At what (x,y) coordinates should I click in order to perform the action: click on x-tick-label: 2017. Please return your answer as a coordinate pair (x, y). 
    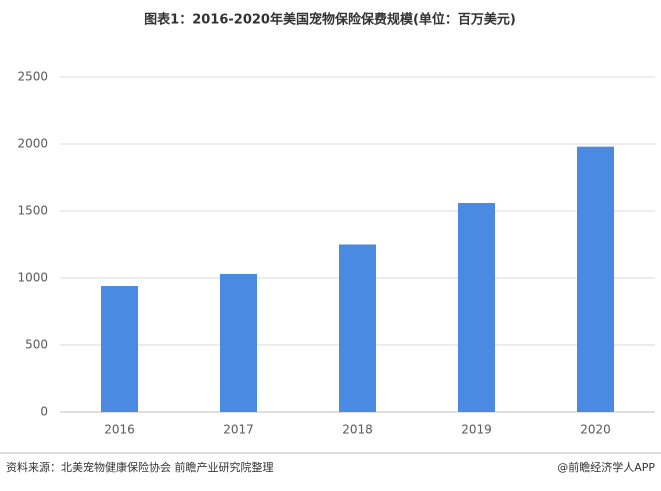
    Looking at the image, I should click on (238, 430).